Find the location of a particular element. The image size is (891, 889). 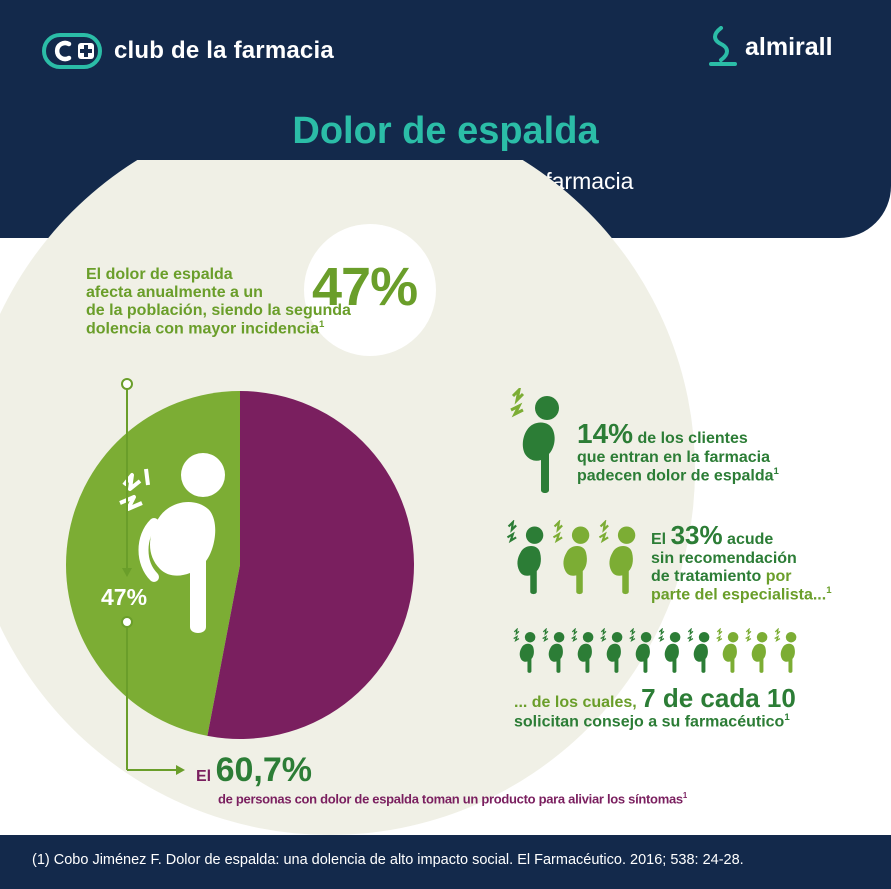

almirall-logo-icon is located at coordinates (723, 46).